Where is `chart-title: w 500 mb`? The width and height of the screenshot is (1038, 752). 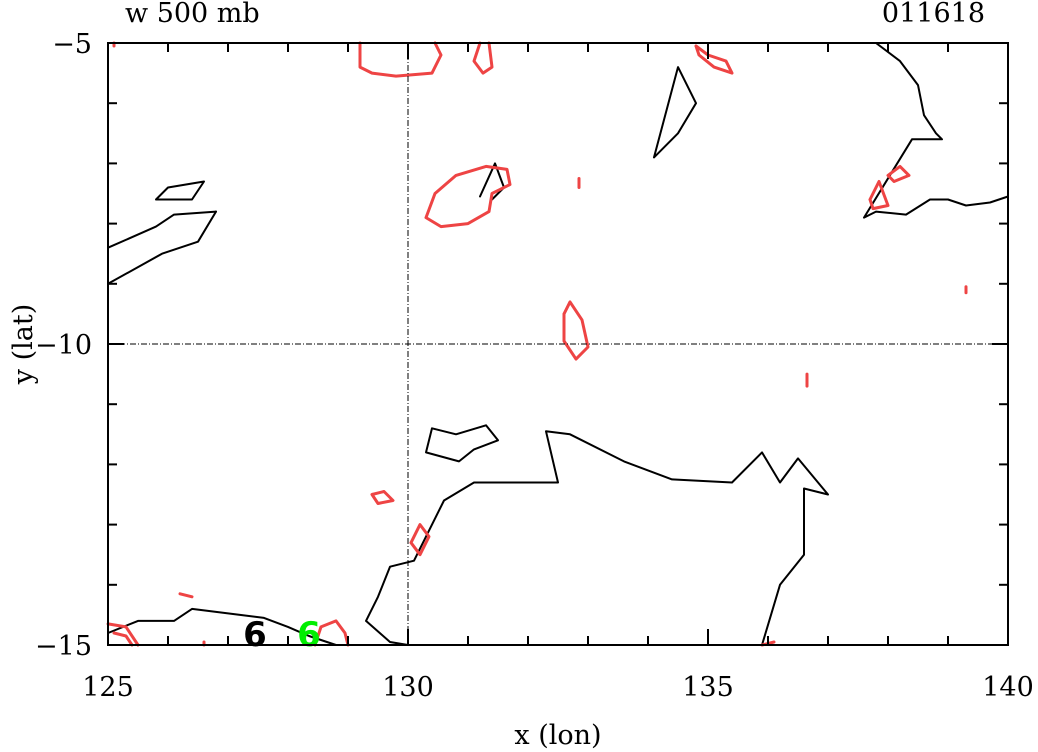 chart-title: w 500 mb is located at coordinates (192, 14).